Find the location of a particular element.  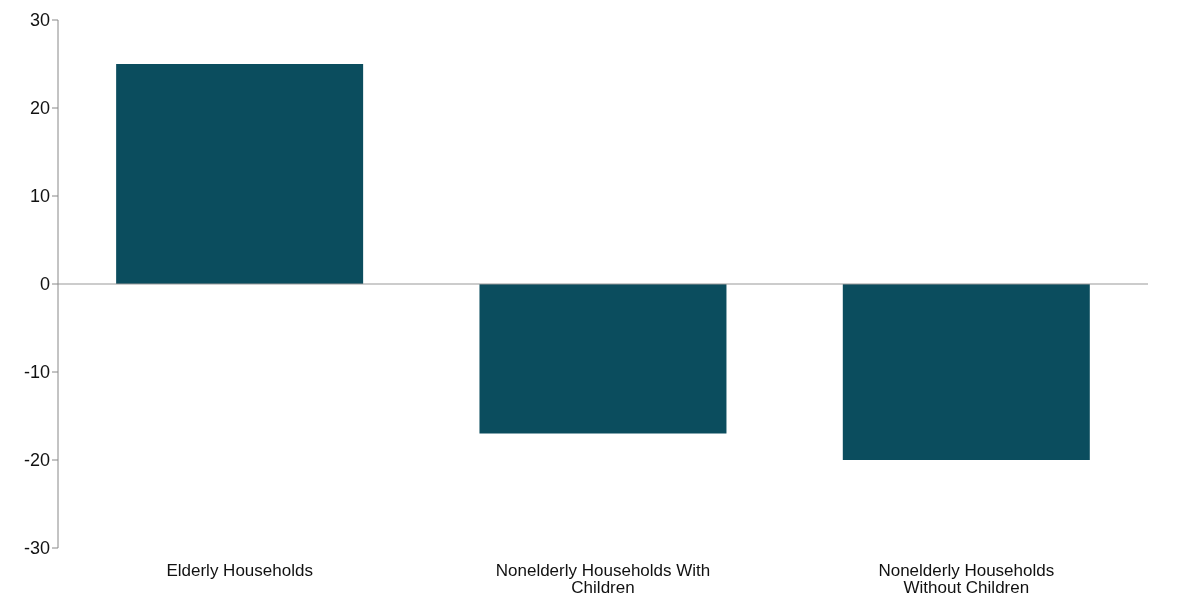

y-tick-label: -30 is located at coordinates (36, 548).